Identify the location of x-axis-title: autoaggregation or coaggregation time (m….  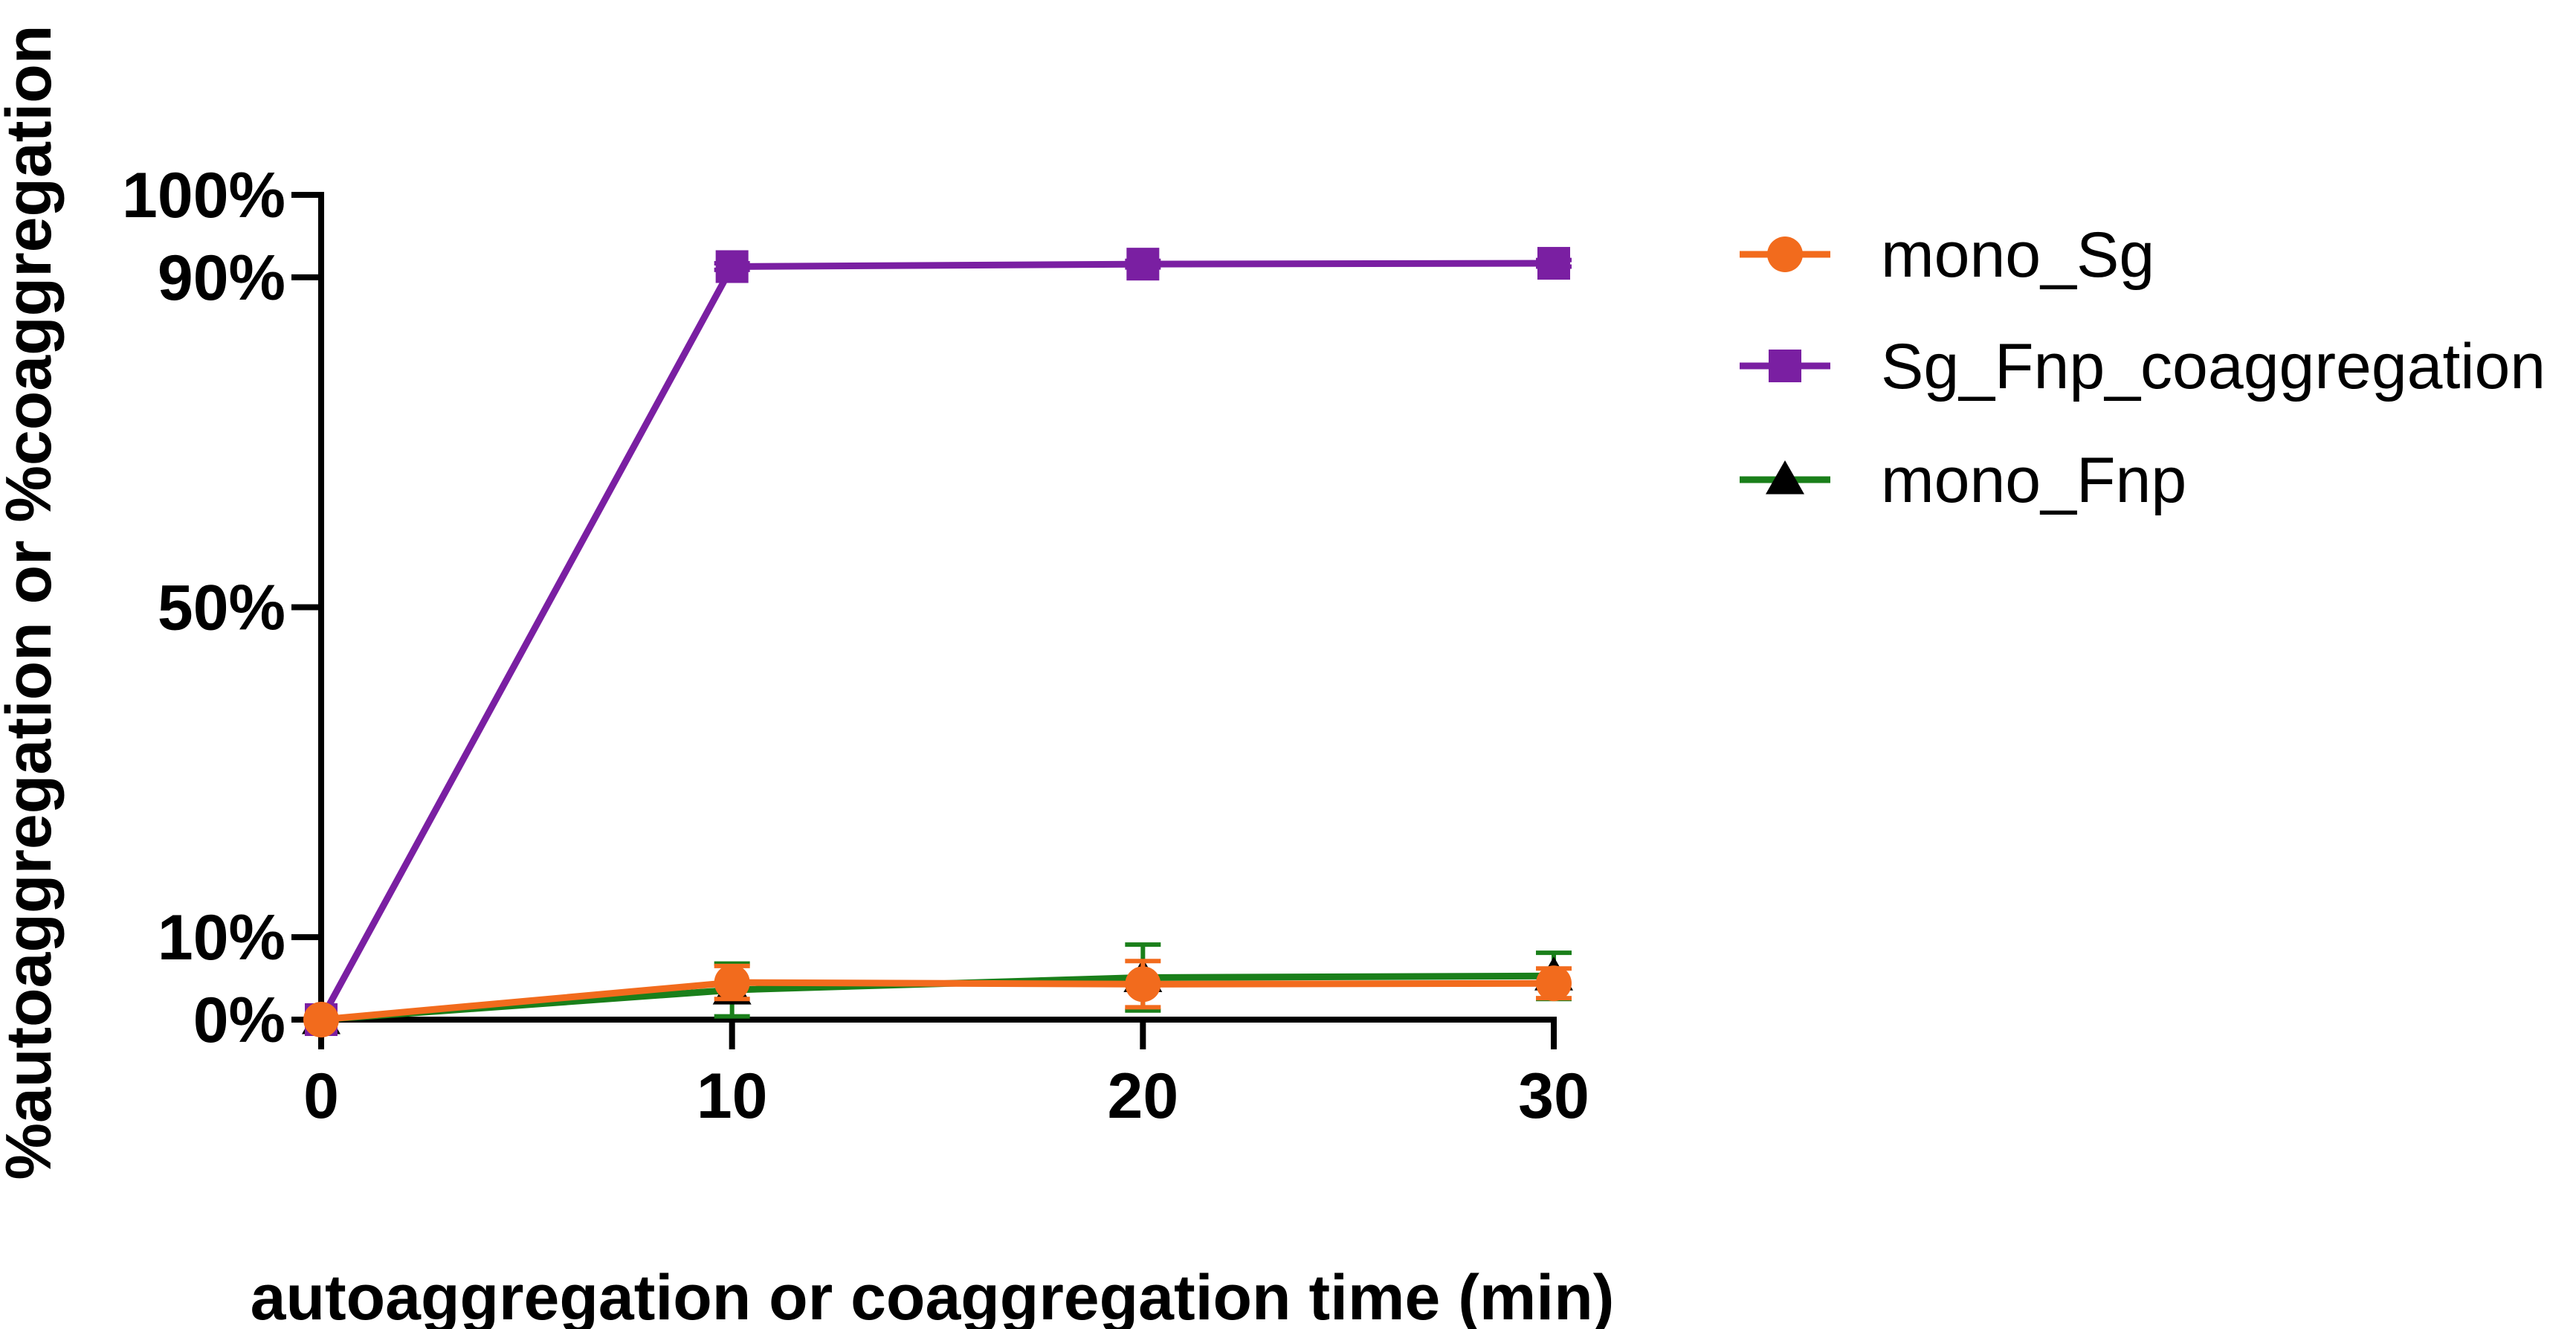
(933, 1295).